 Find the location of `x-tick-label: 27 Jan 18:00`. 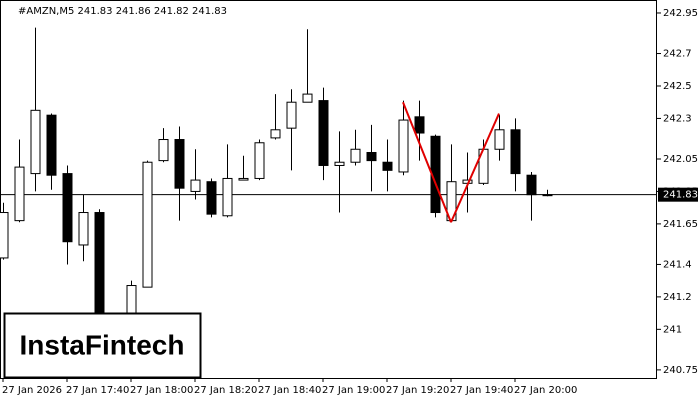

x-tick-label: 27 Jan 18:00 is located at coordinates (161, 390).